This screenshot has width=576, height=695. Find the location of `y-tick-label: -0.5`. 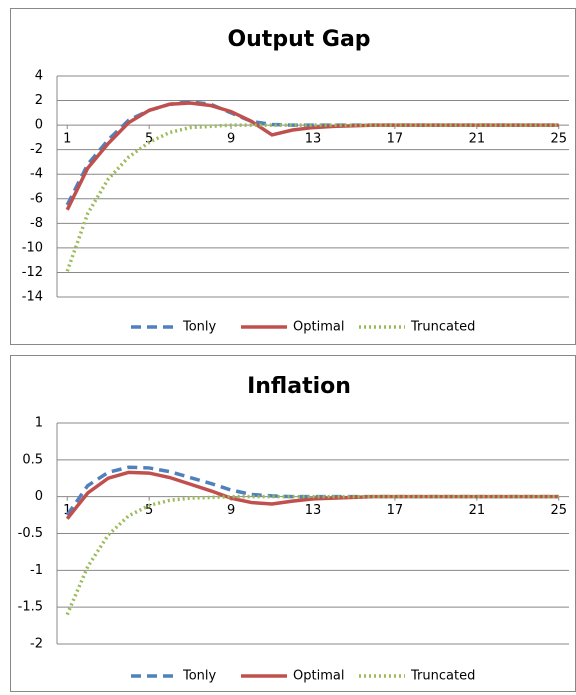

y-tick-label: -0.5 is located at coordinates (30, 533).